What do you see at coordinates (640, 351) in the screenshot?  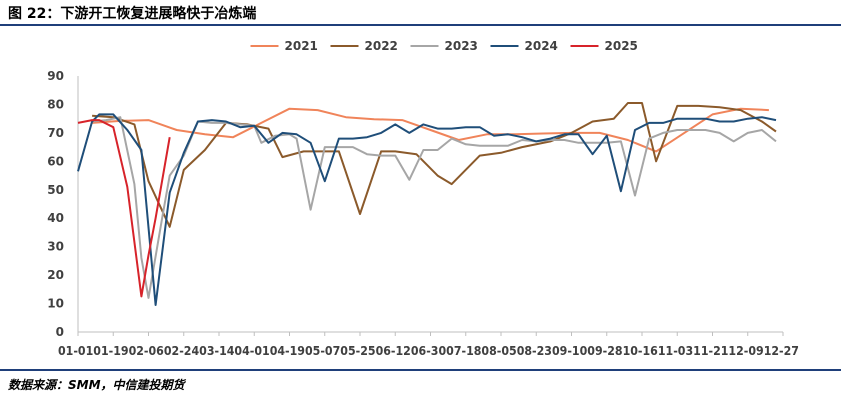 I see `x-tick-label: 10-16` at bounding box center [640, 351].